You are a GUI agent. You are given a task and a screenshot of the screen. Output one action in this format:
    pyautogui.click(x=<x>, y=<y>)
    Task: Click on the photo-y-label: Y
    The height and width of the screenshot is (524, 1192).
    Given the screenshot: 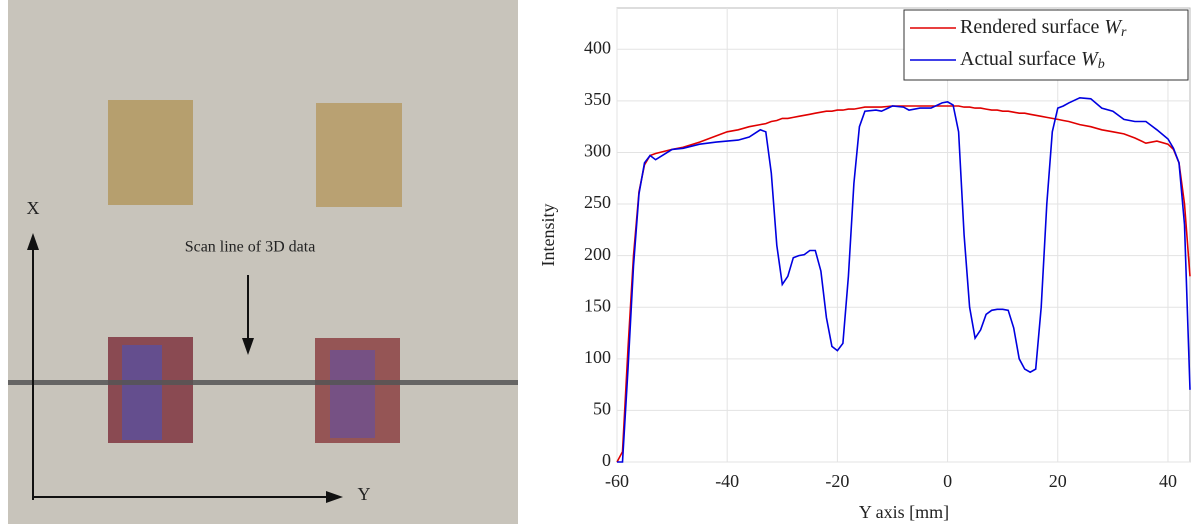 What is the action you would take?
    pyautogui.click(x=364, y=494)
    